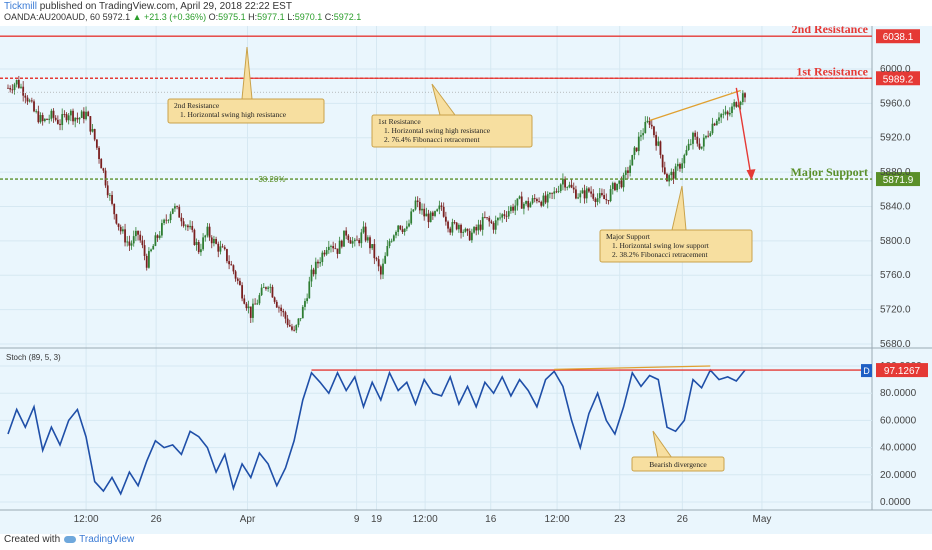  I want to click on time-tick-label: 12:00, so click(557, 519).